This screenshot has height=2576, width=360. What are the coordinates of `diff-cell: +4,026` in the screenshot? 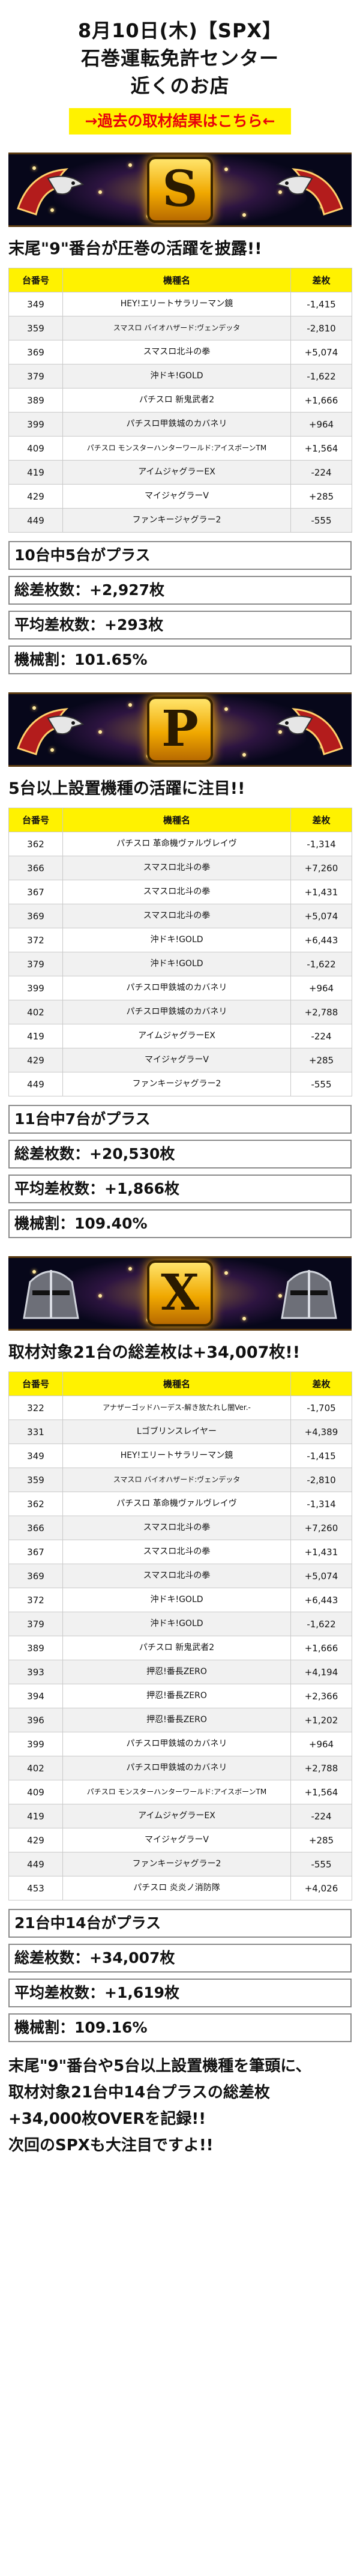 It's located at (321, 1888).